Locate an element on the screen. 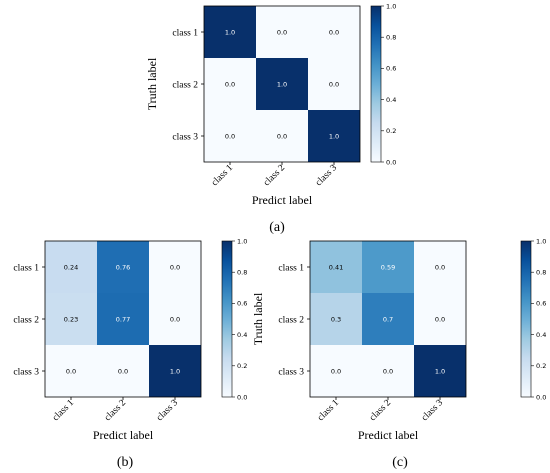 The image size is (550, 473). cell-value-r1-c1: 1.0 is located at coordinates (230, 32).